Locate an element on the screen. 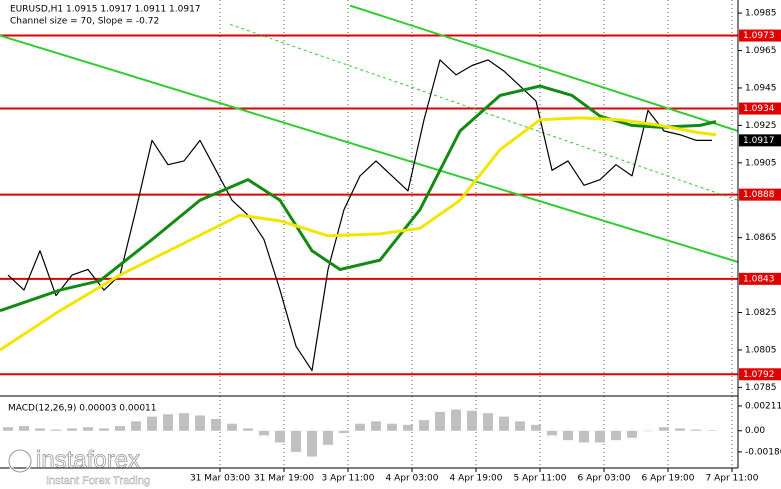  x-tick-label: 31 Mar 19:00 is located at coordinates (284, 479).